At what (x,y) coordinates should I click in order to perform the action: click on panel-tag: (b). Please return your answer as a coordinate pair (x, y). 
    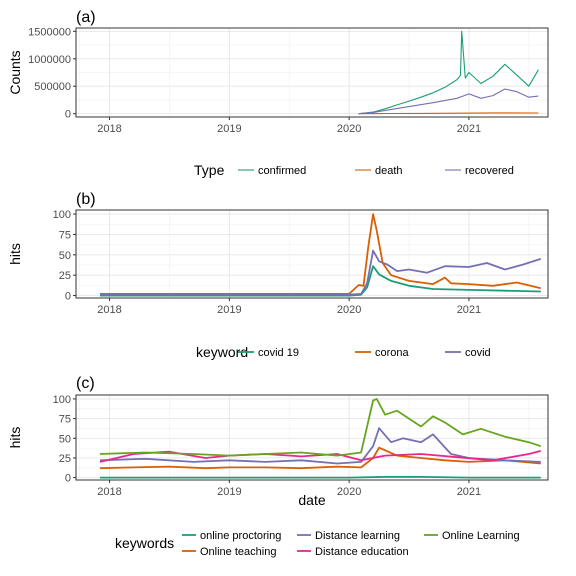
    Looking at the image, I should click on (86, 199).